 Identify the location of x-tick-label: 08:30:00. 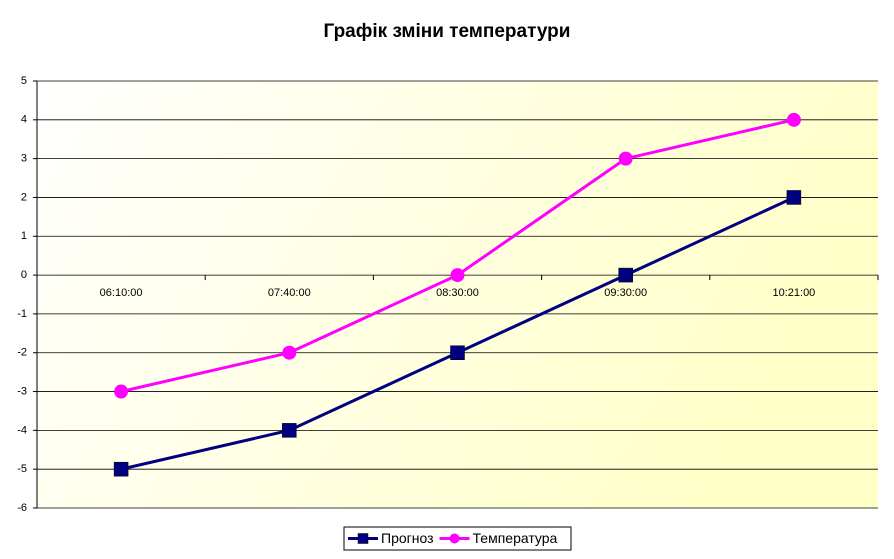
(457, 293).